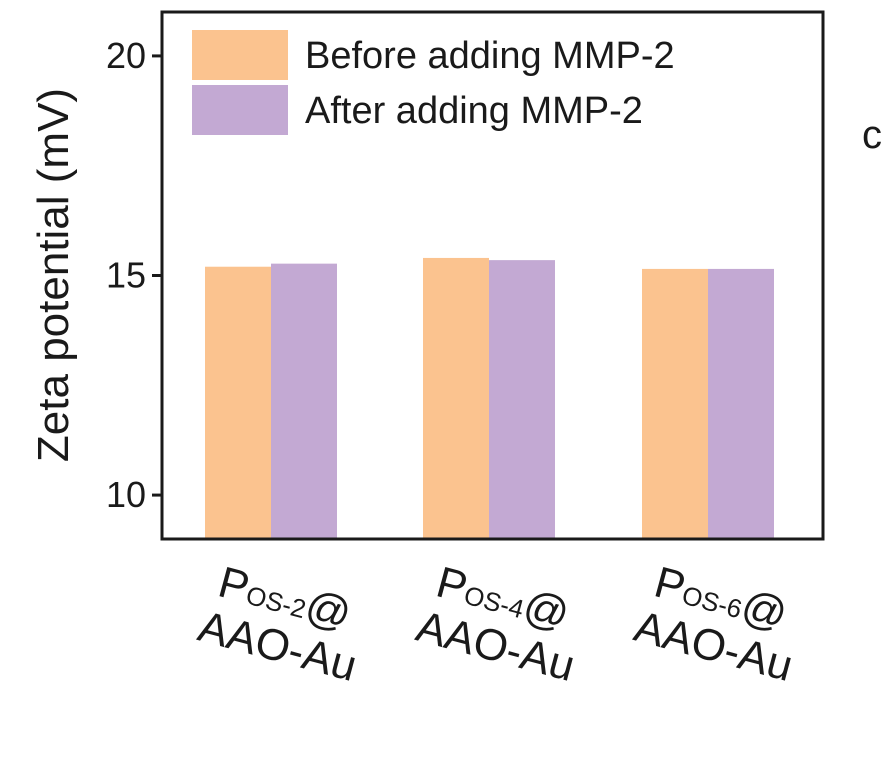 This screenshot has width=888, height=772. I want to click on y-tick-label: 15, so click(126, 275).